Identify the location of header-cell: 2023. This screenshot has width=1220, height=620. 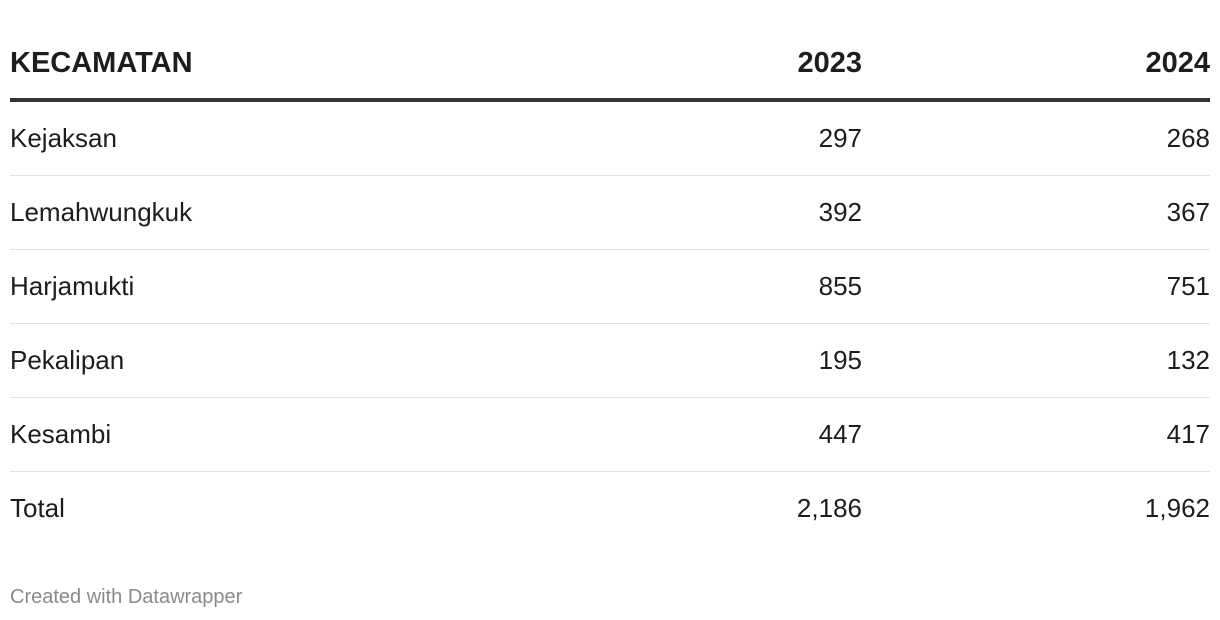
(829, 63).